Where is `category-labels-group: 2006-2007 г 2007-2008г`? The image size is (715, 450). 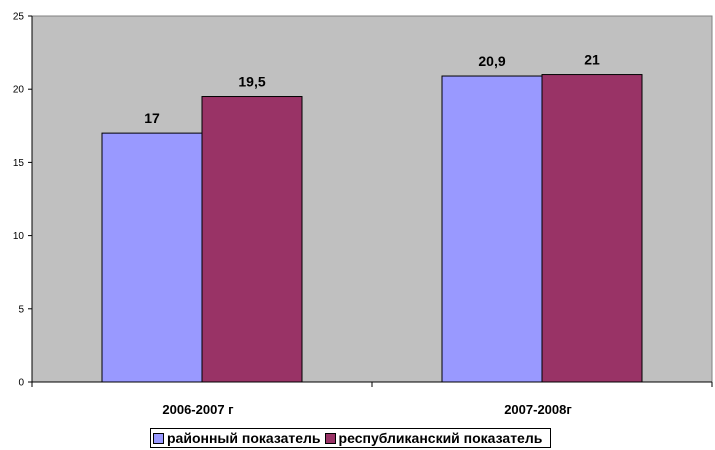 category-labels-group: 2006-2007 г 2007-2008г is located at coordinates (367, 409).